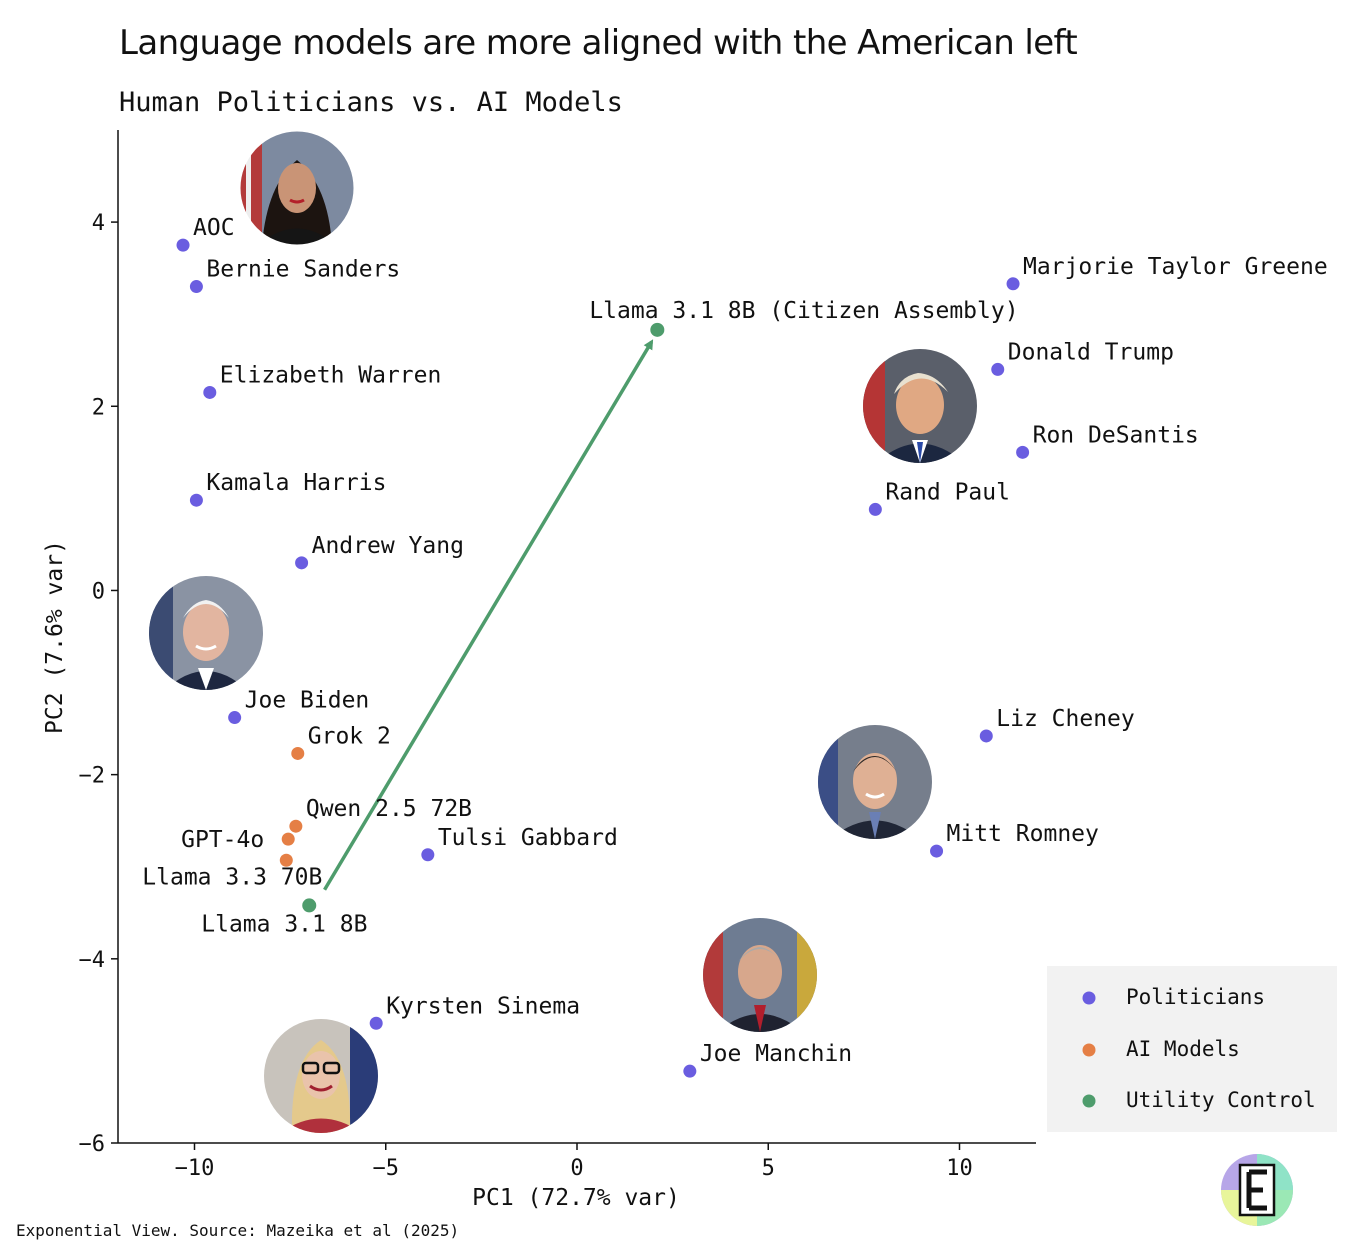 This screenshot has width=1368, height=1250. Describe the element at coordinates (760, 975) in the screenshot. I see `manchin-portrait` at that location.